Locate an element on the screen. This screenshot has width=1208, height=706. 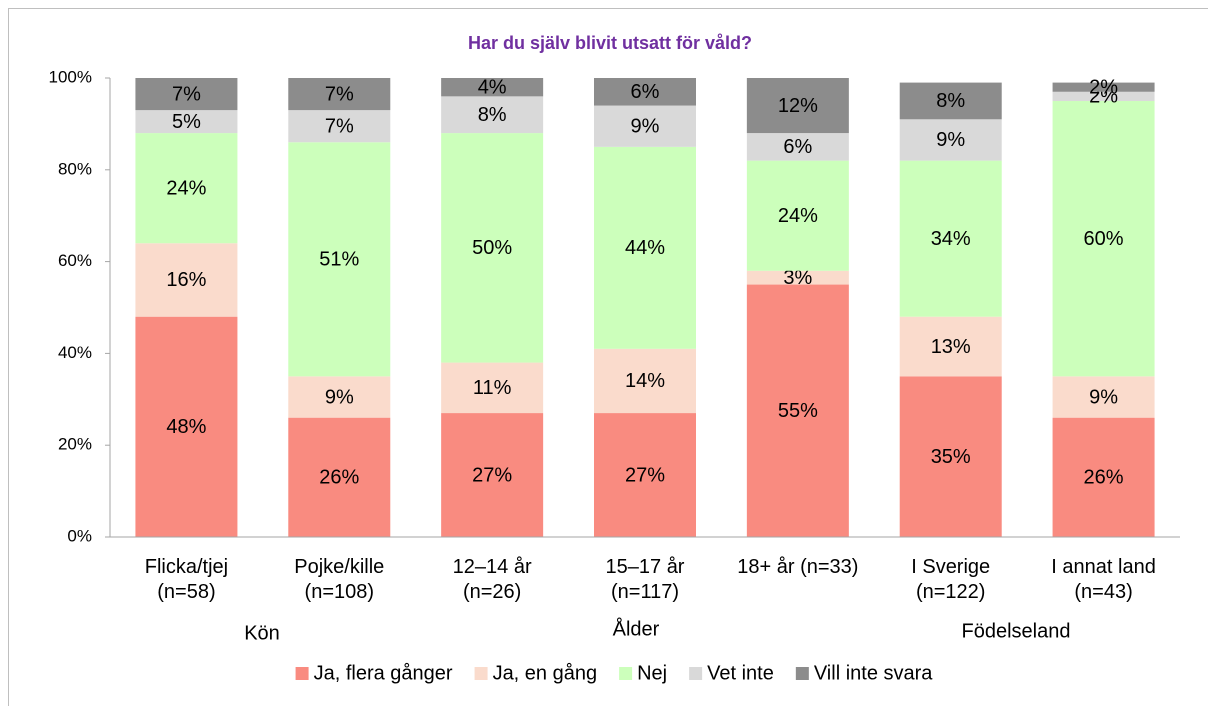
data-label: 51% is located at coordinates (339, 260).